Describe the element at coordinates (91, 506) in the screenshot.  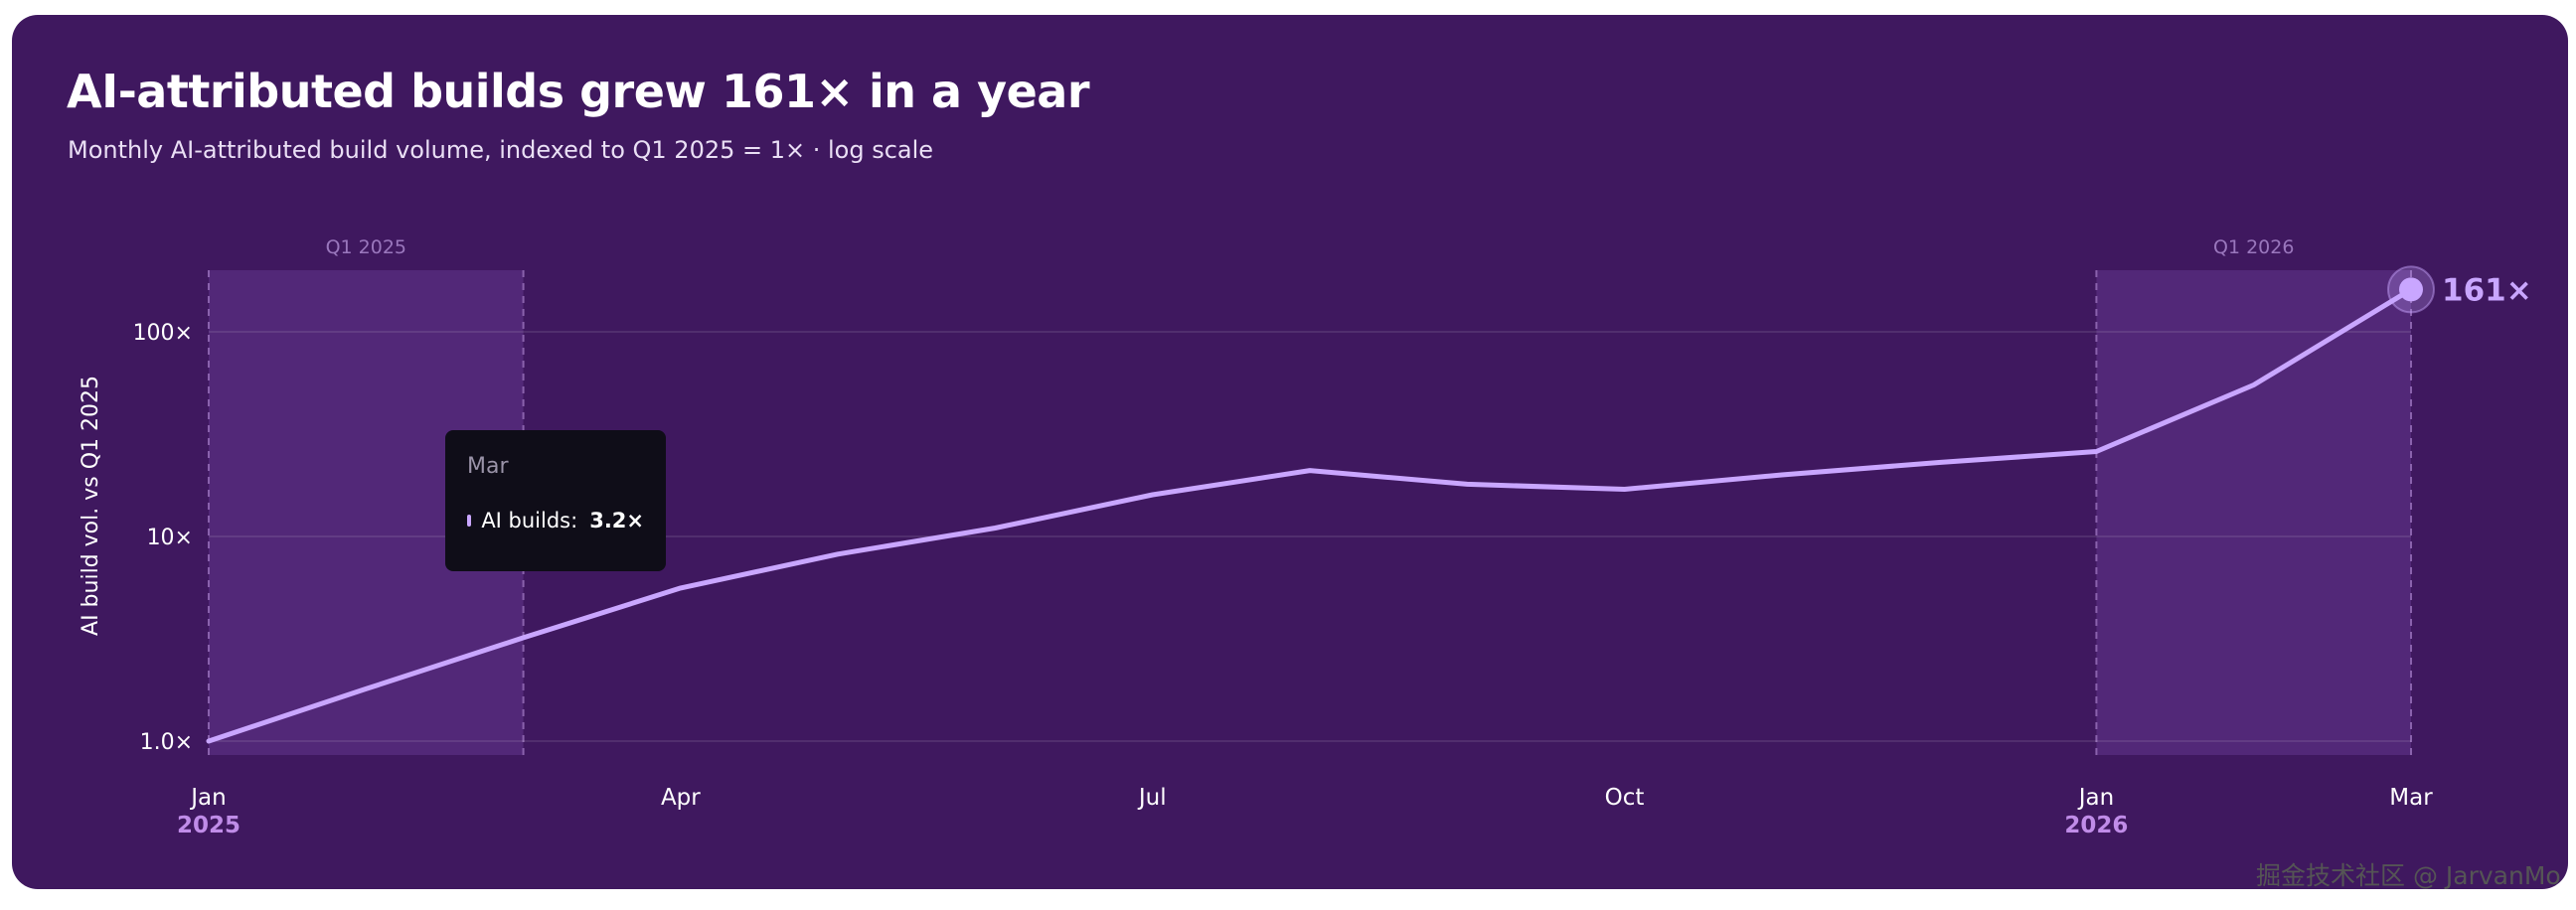
I see `y-axis-label: AI build vol. vs Q1 2025` at that location.